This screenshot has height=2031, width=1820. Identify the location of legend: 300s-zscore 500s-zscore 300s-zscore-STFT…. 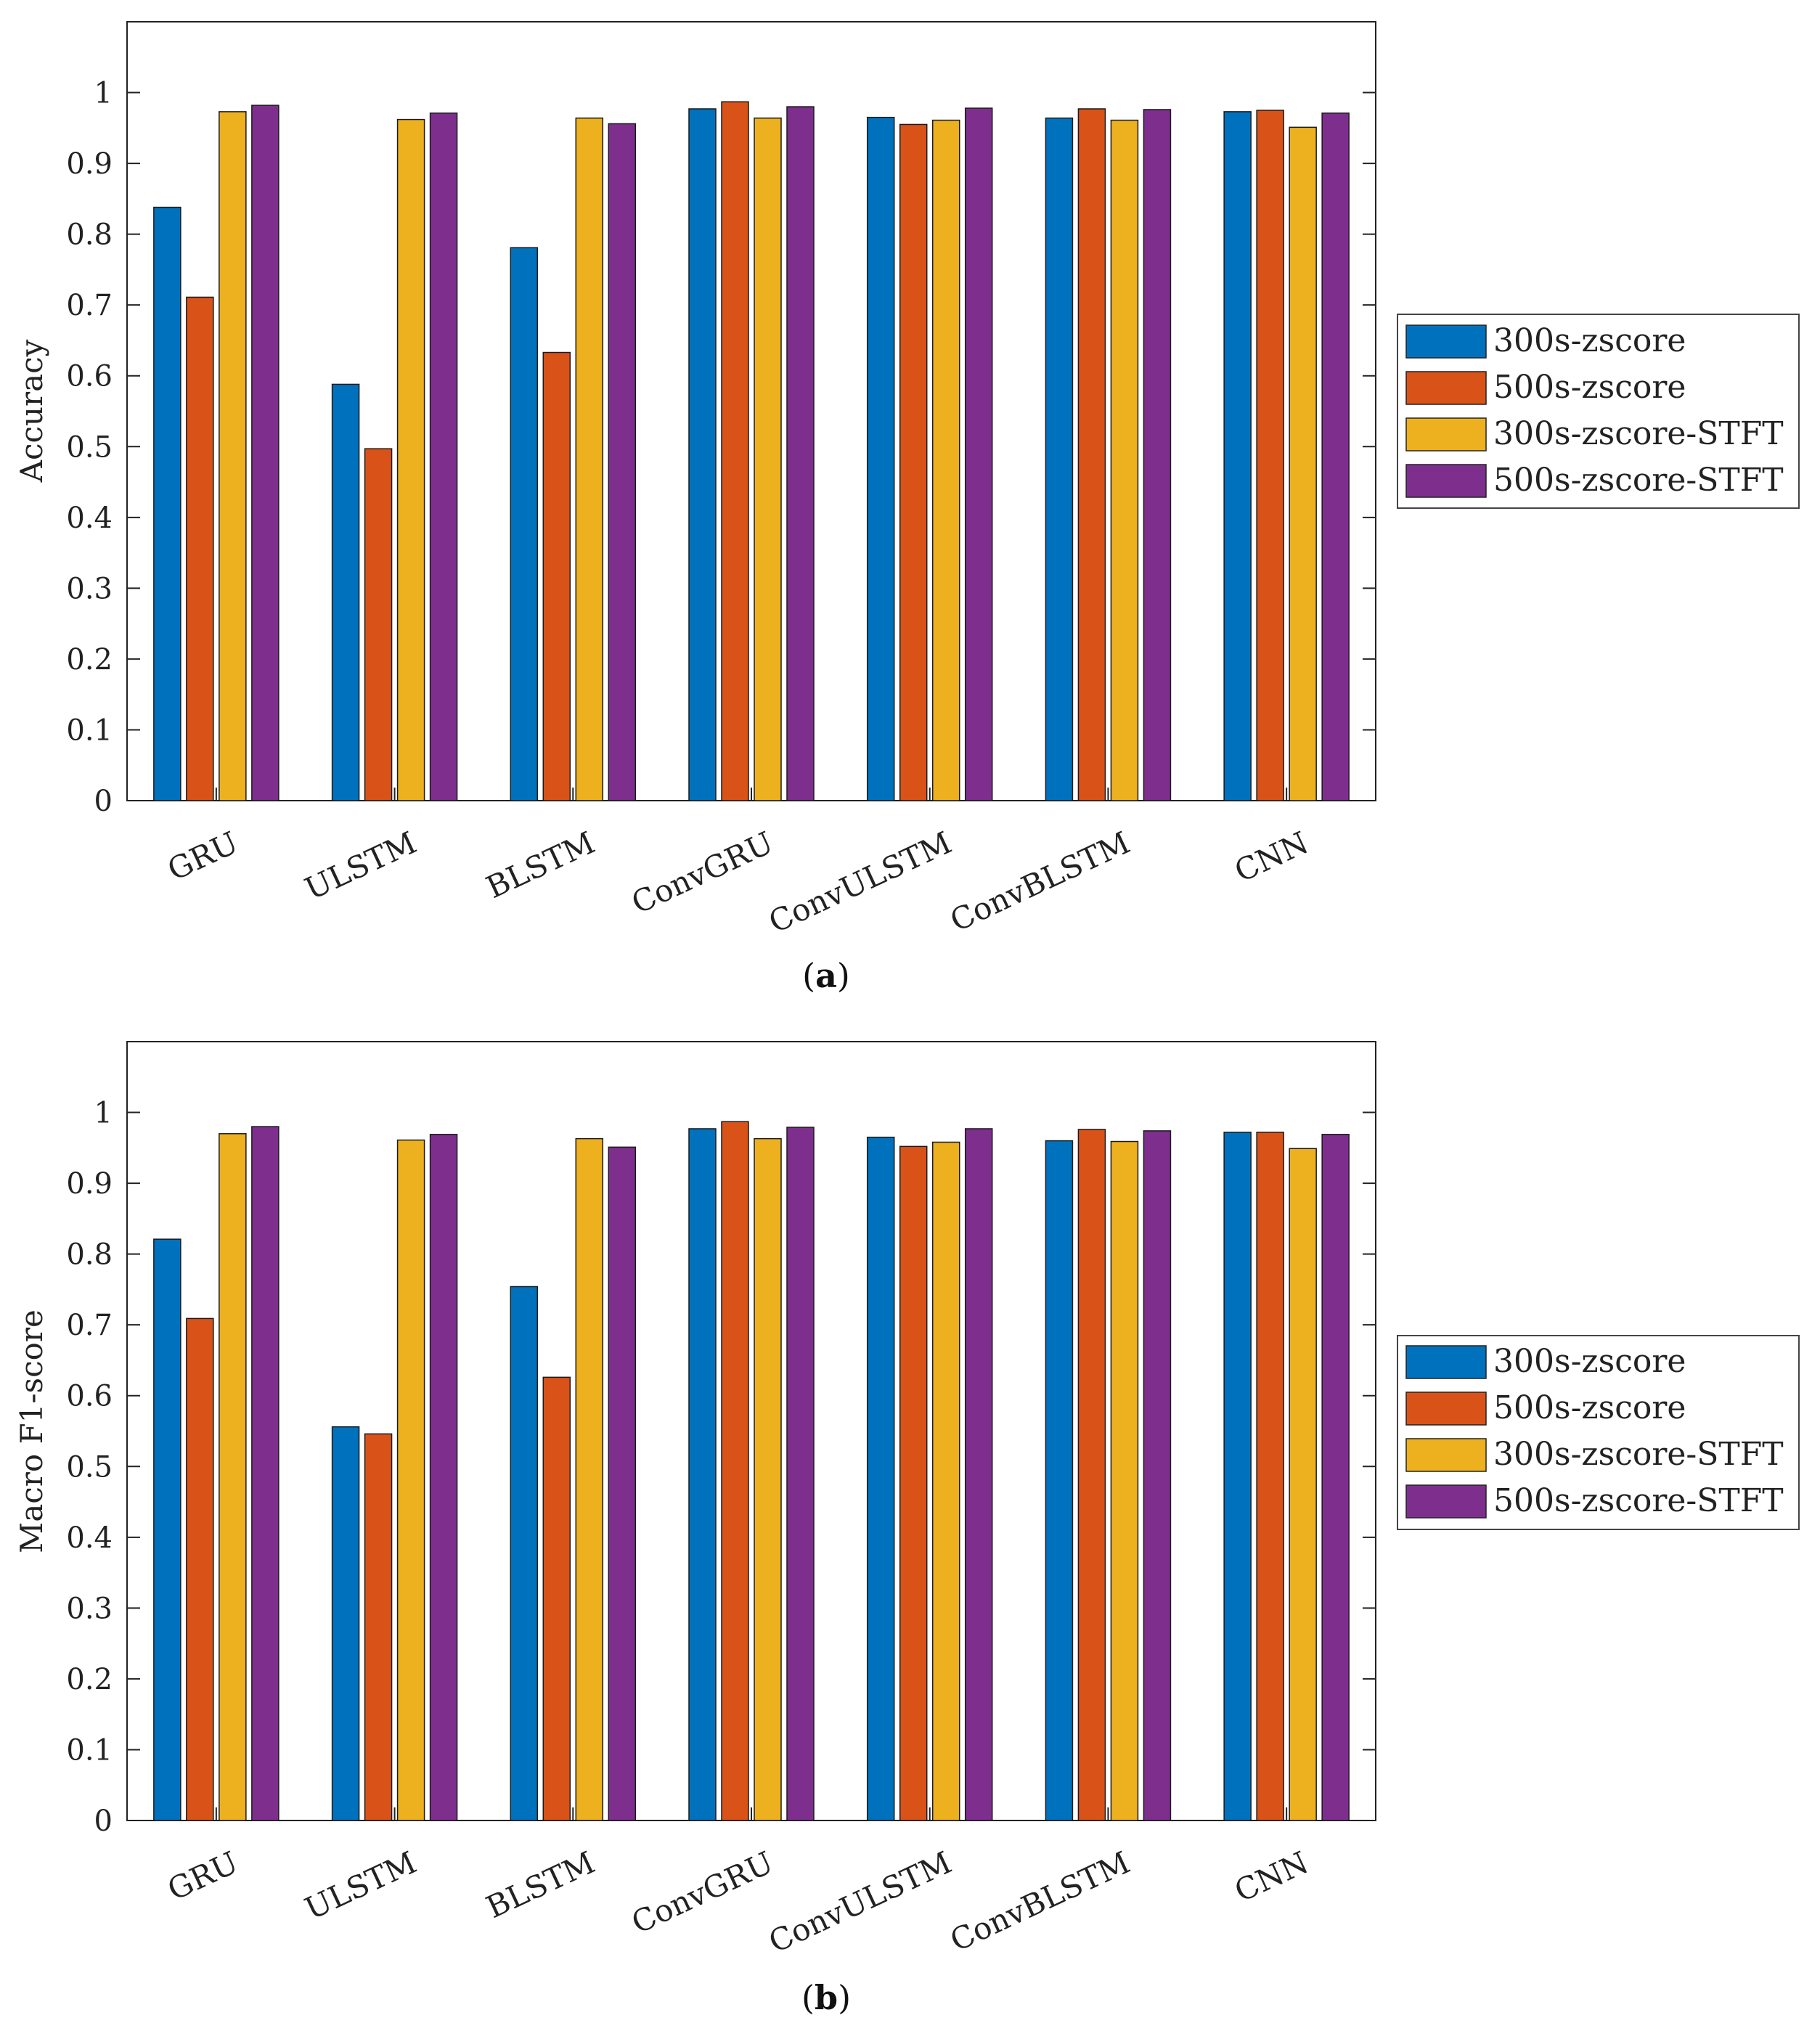
(1598, 1432).